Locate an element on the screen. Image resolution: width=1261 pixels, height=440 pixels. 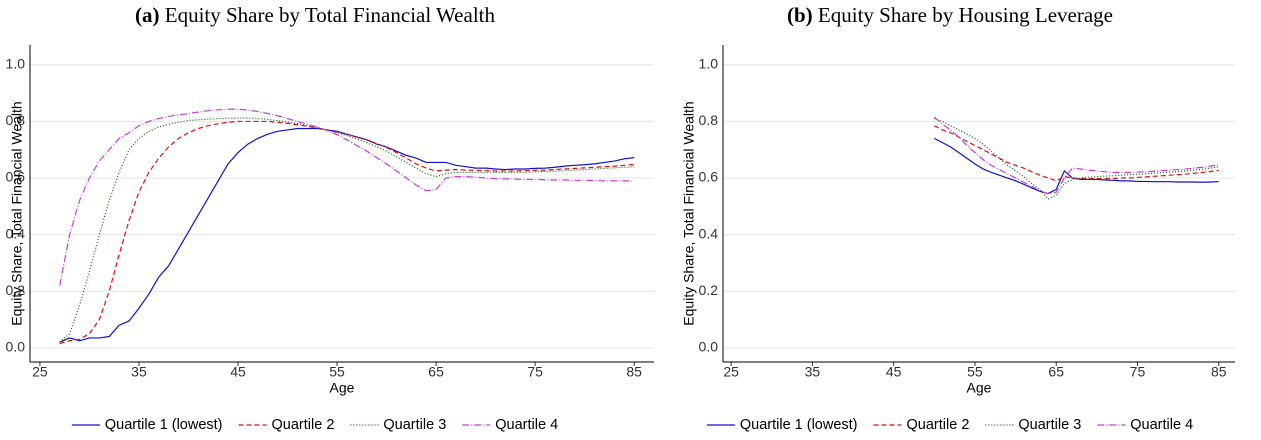
panel-label: (b) is located at coordinates (800, 15).